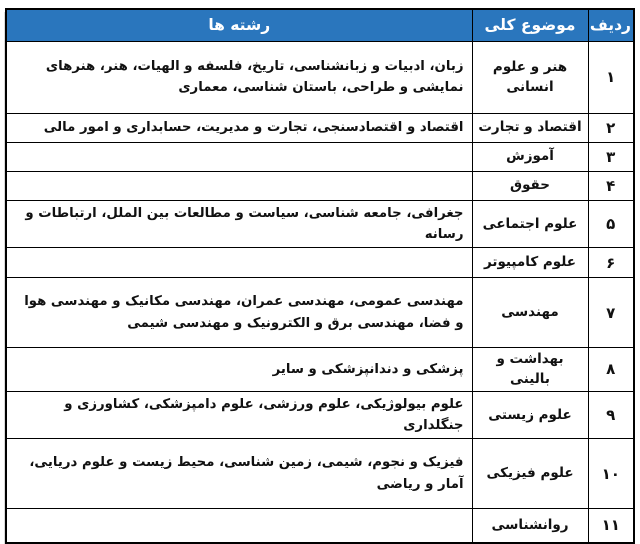 The width and height of the screenshot is (640, 544). What do you see at coordinates (530, 526) in the screenshot?
I see `subject-cell: روانشناسی` at bounding box center [530, 526].